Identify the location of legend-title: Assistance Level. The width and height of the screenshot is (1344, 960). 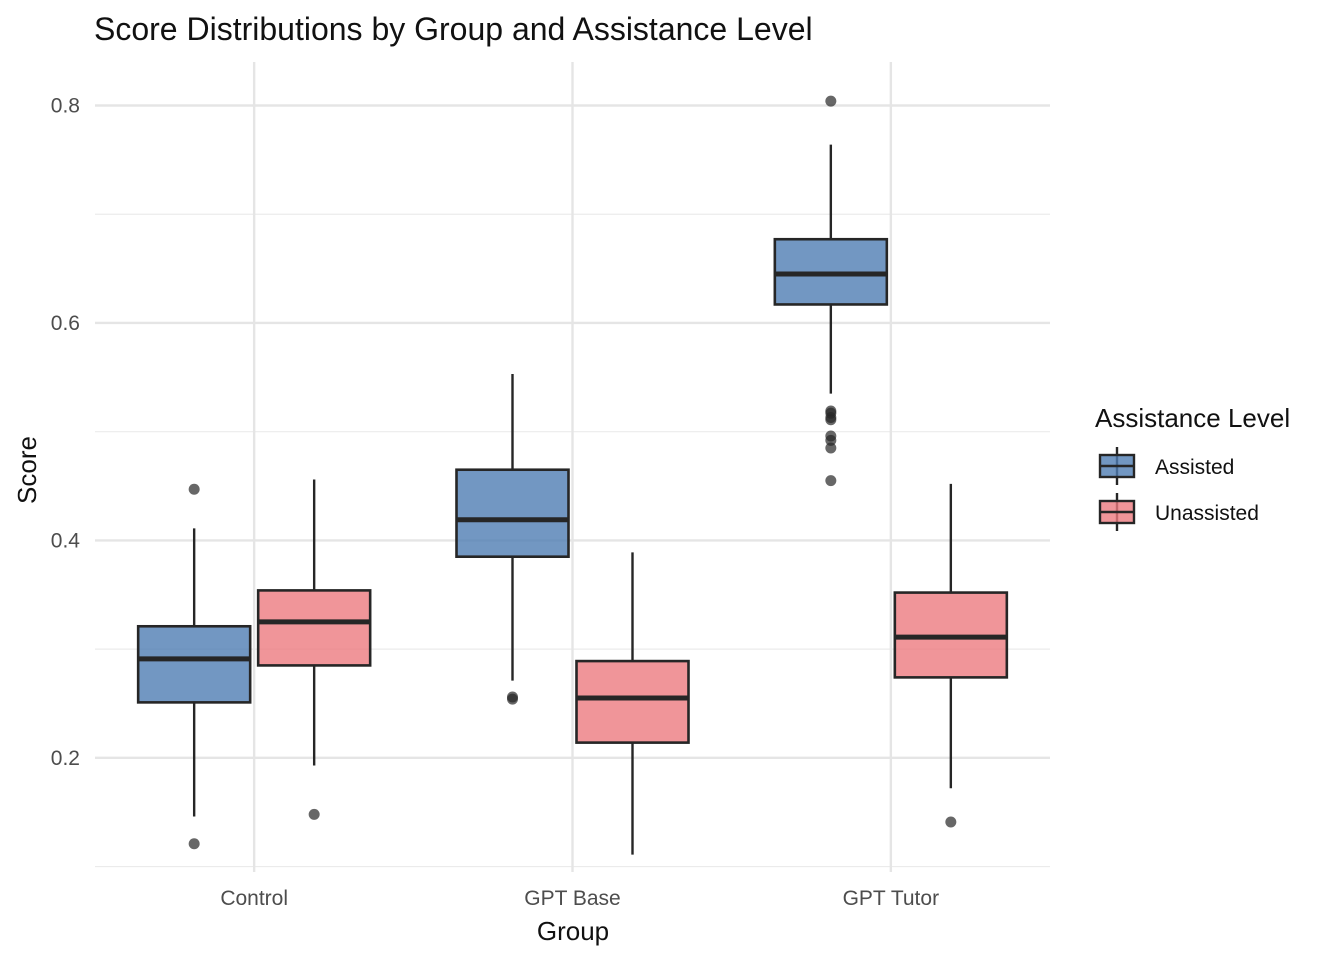
(1192, 418).